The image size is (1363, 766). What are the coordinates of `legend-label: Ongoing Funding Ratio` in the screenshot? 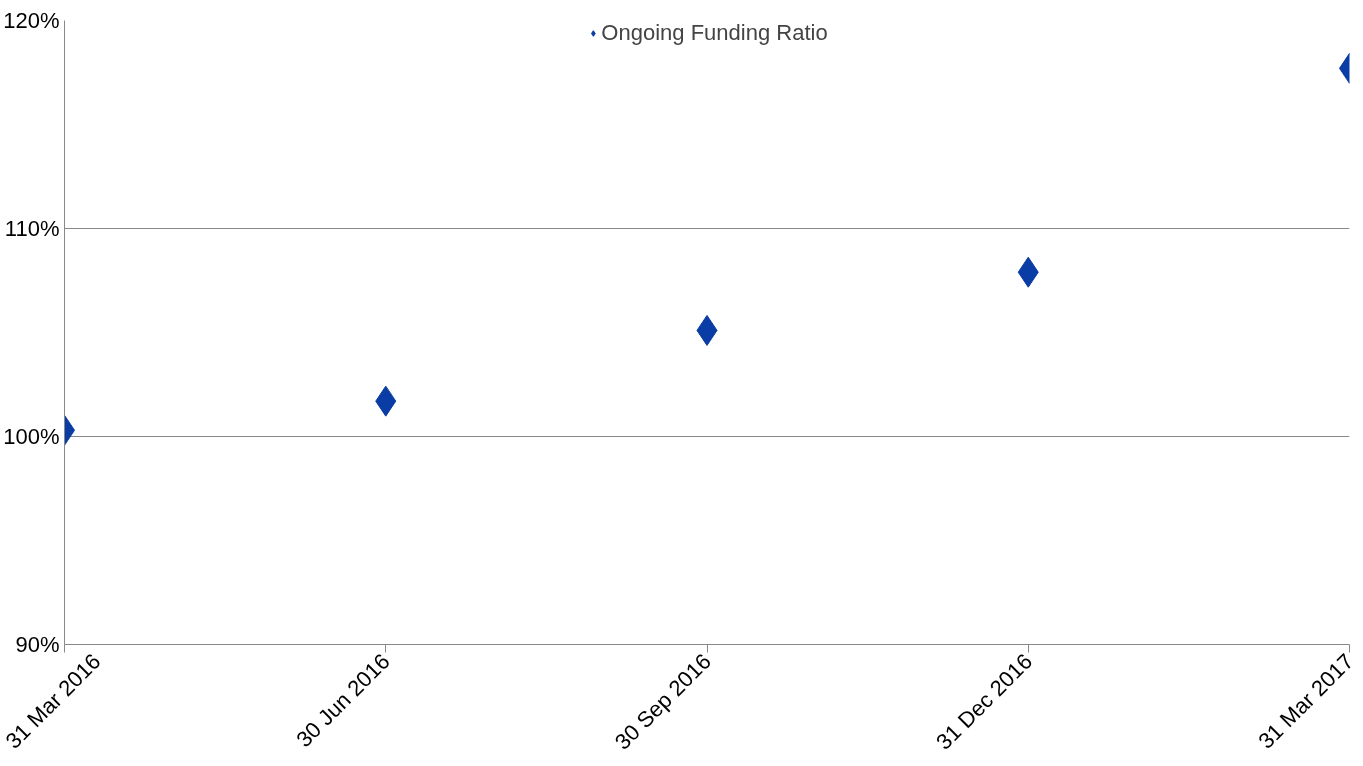 It's located at (714, 33).